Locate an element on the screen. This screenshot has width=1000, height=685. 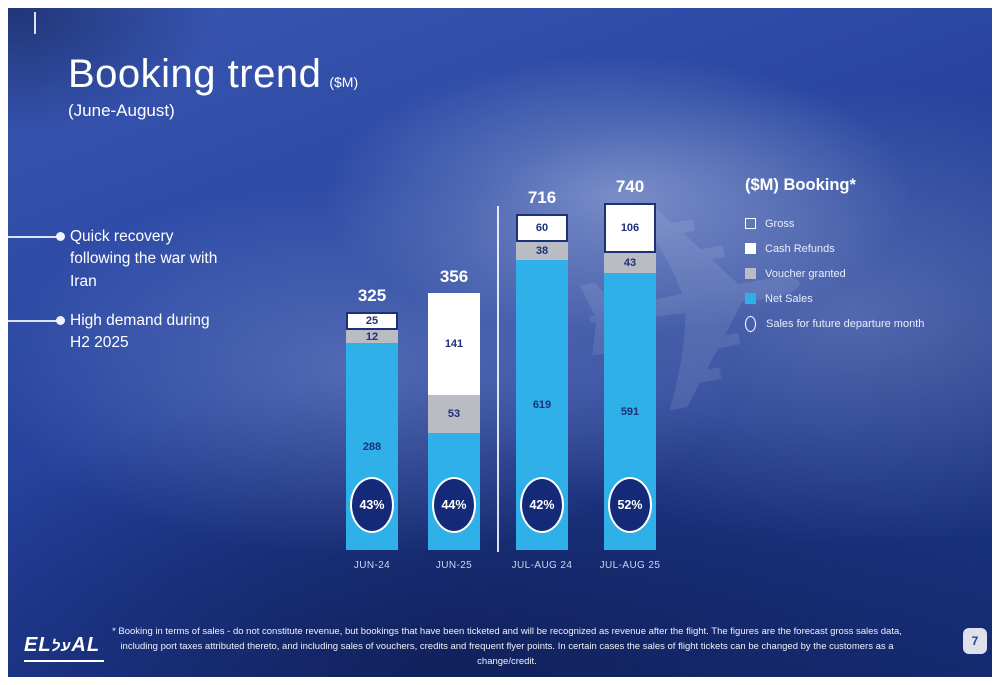
legend-label: Voucher granted is located at coordinates (805, 273).